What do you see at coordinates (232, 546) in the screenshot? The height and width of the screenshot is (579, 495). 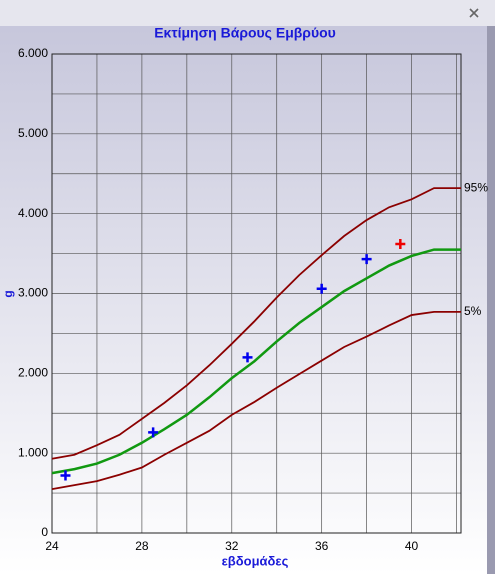 I see `x-tick-label: 32` at bounding box center [232, 546].